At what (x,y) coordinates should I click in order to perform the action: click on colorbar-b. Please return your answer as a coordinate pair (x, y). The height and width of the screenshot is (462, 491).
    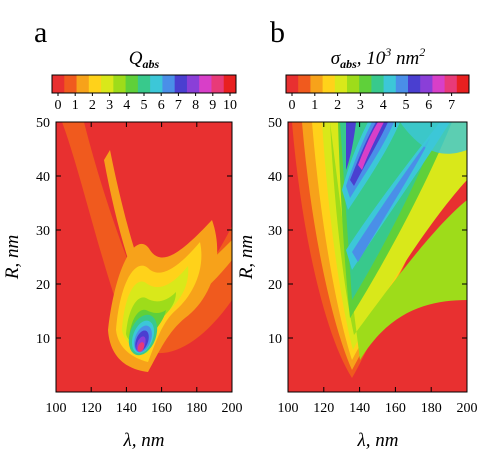
    Looking at the image, I should click on (377, 84).